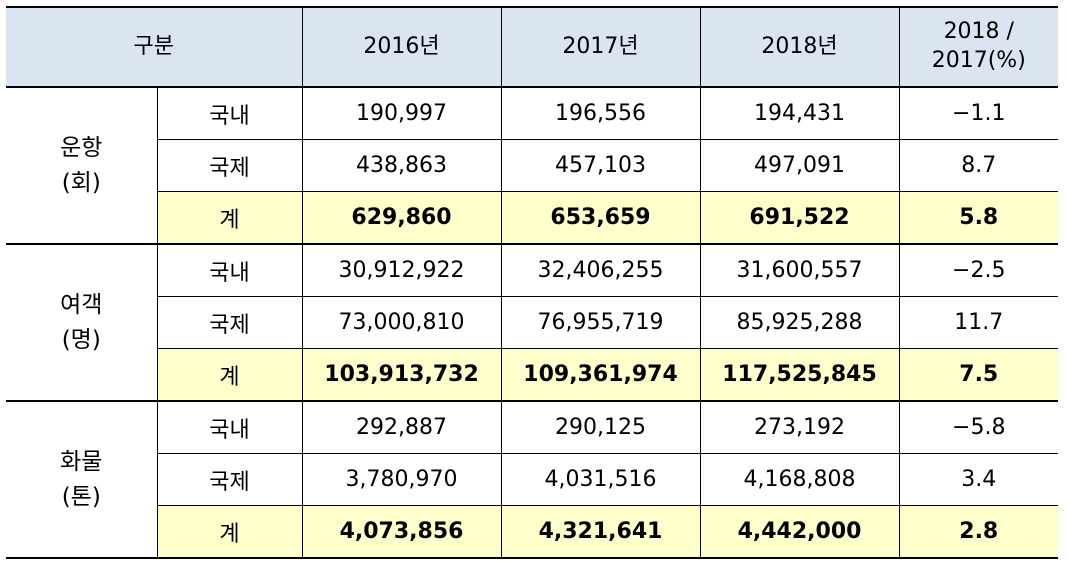  I want to click on cell-2017: 4,321,641, so click(600, 532).